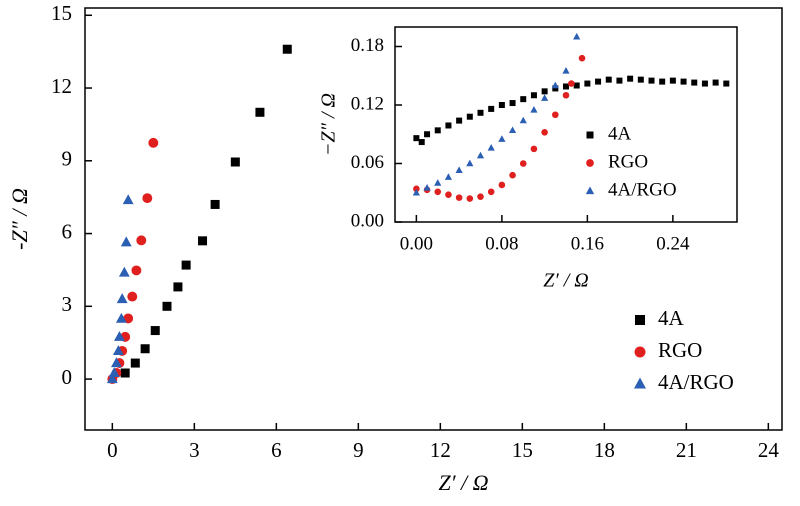 This screenshot has width=800, height=506. Describe the element at coordinates (367, 103) in the screenshot. I see `y-tick-label: 0.12` at that location.